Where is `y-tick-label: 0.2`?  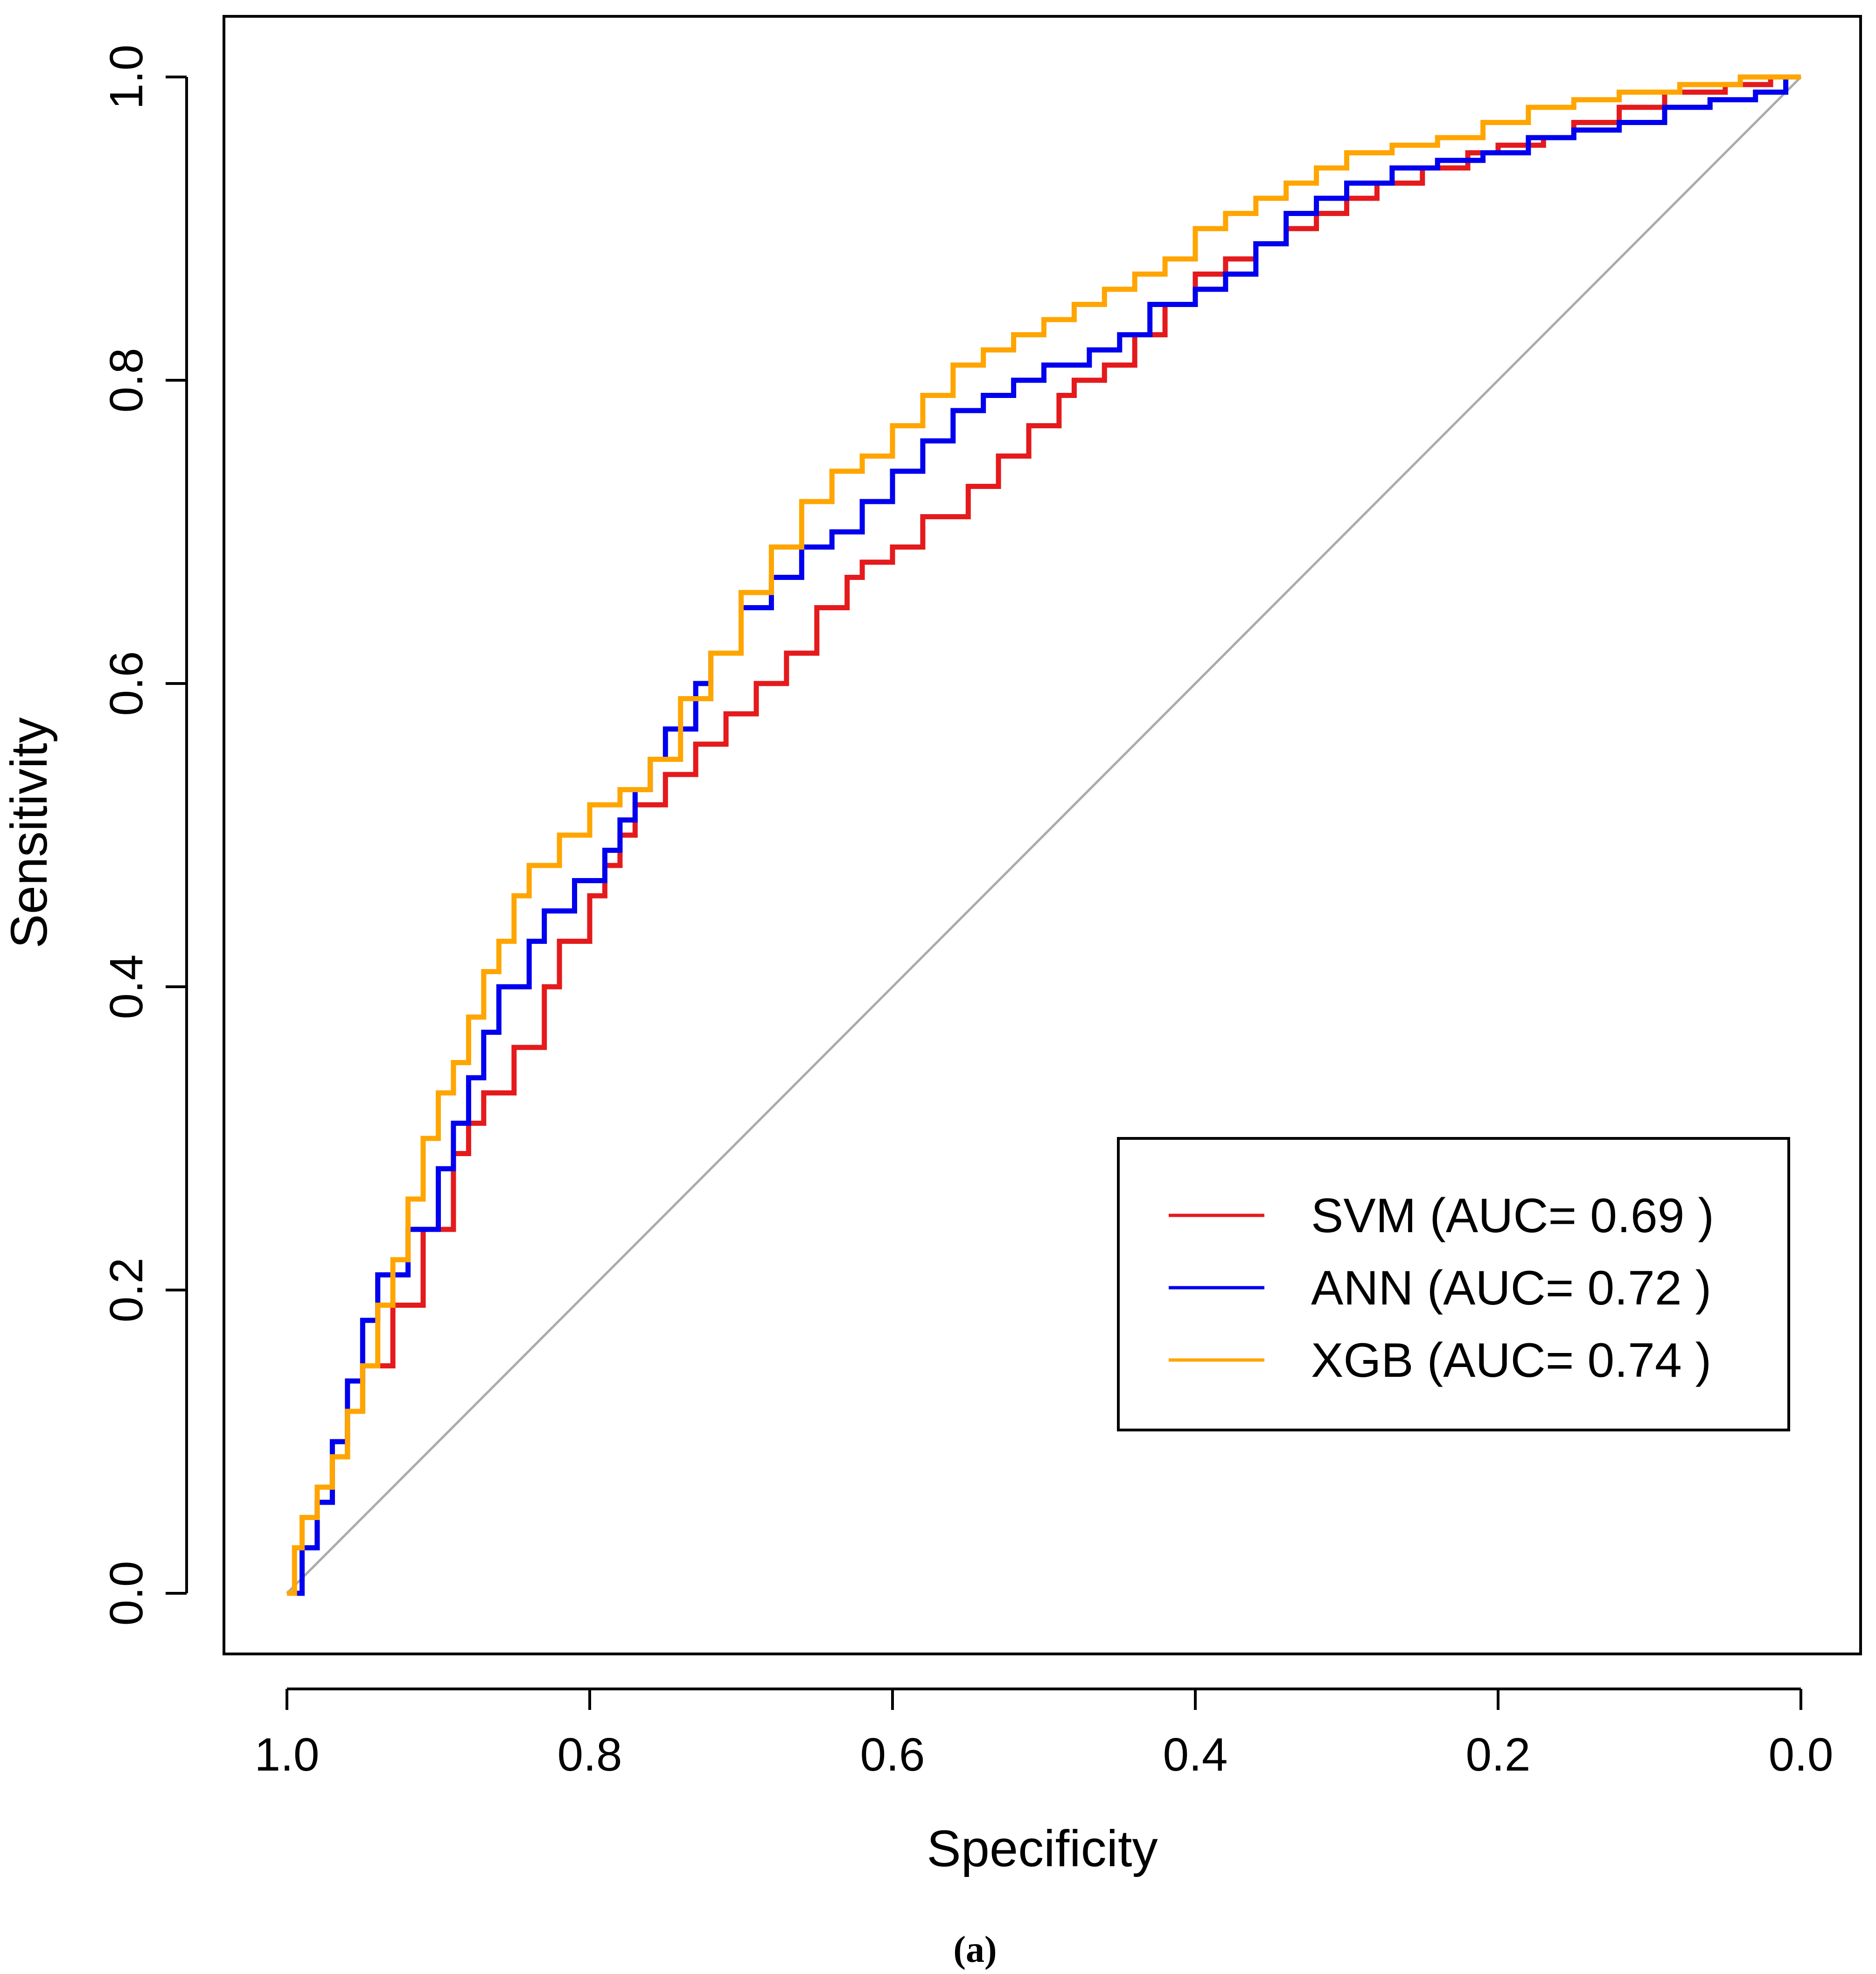
y-tick-label: 0.2 is located at coordinates (127, 1289).